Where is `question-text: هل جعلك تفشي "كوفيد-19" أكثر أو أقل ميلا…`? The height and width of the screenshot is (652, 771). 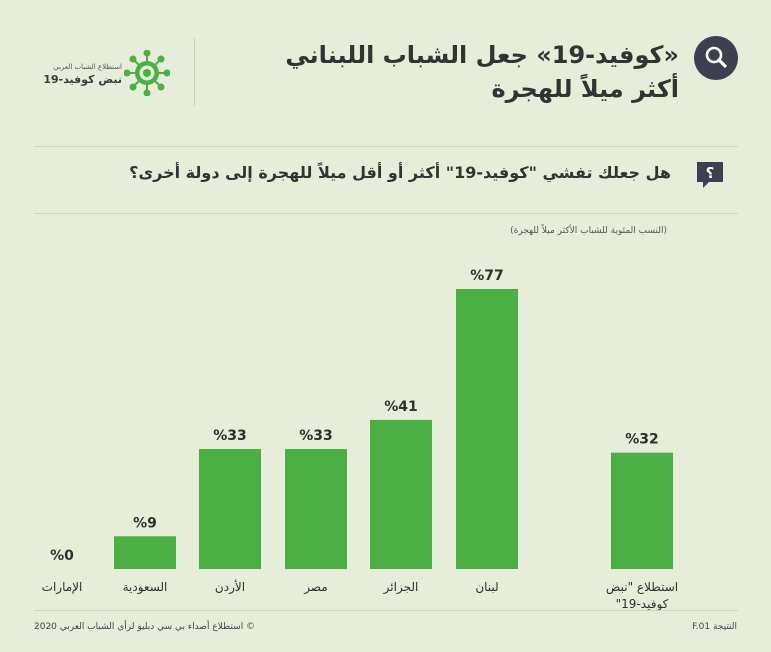
question-text: هل جعلك تفشي "كوفيد-19" أكثر أو أقل ميلا… is located at coordinates (400, 172).